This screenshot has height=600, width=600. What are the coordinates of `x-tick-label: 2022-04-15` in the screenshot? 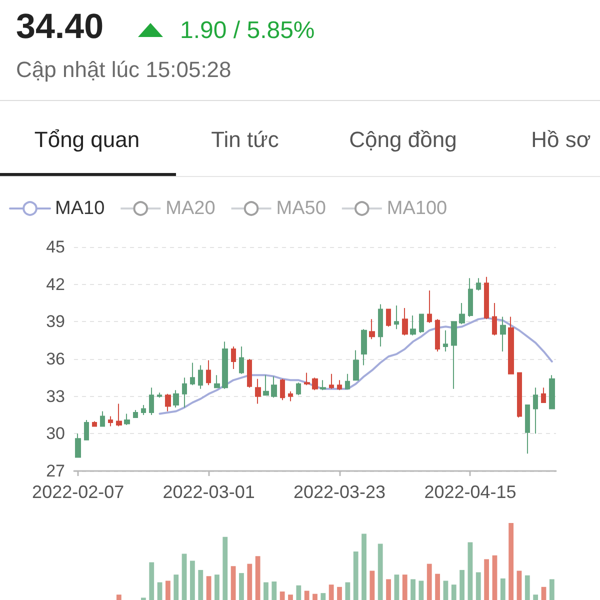 It's located at (470, 492).